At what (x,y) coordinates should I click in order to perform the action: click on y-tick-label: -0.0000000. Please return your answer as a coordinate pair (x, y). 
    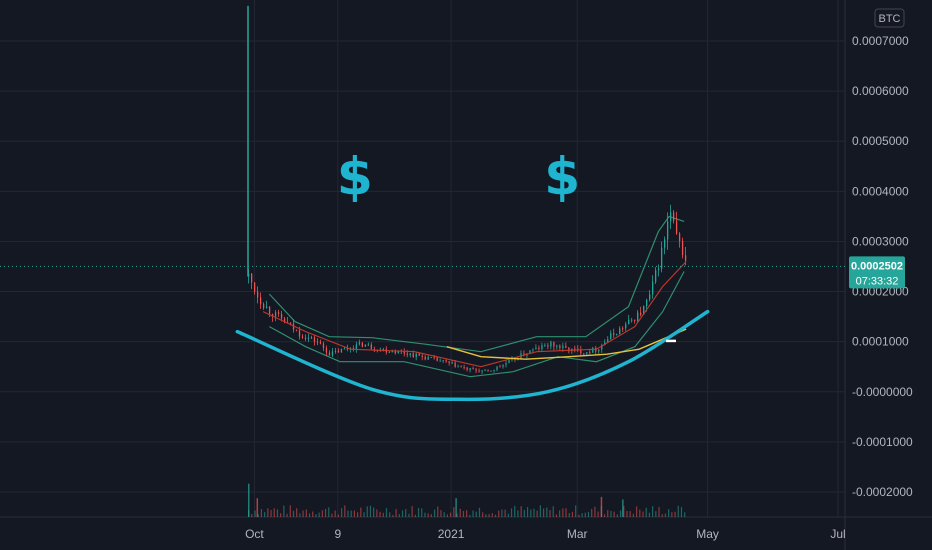
    Looking at the image, I should click on (882, 392).